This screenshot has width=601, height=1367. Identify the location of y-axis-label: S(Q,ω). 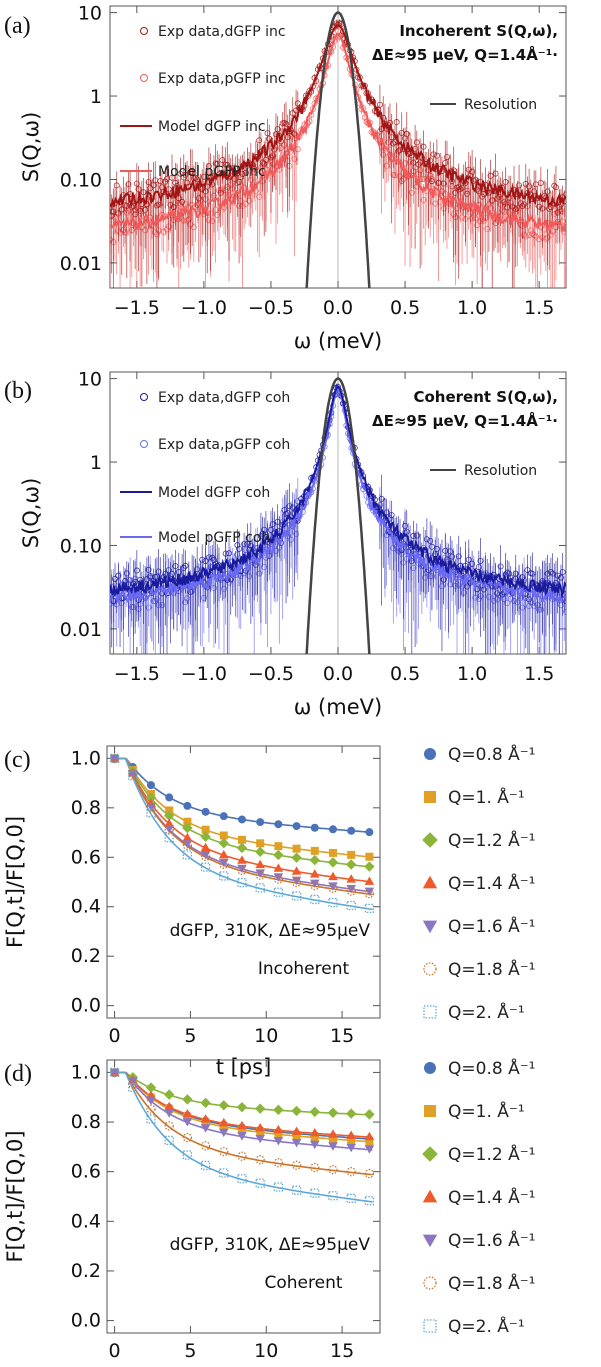
(31, 513).